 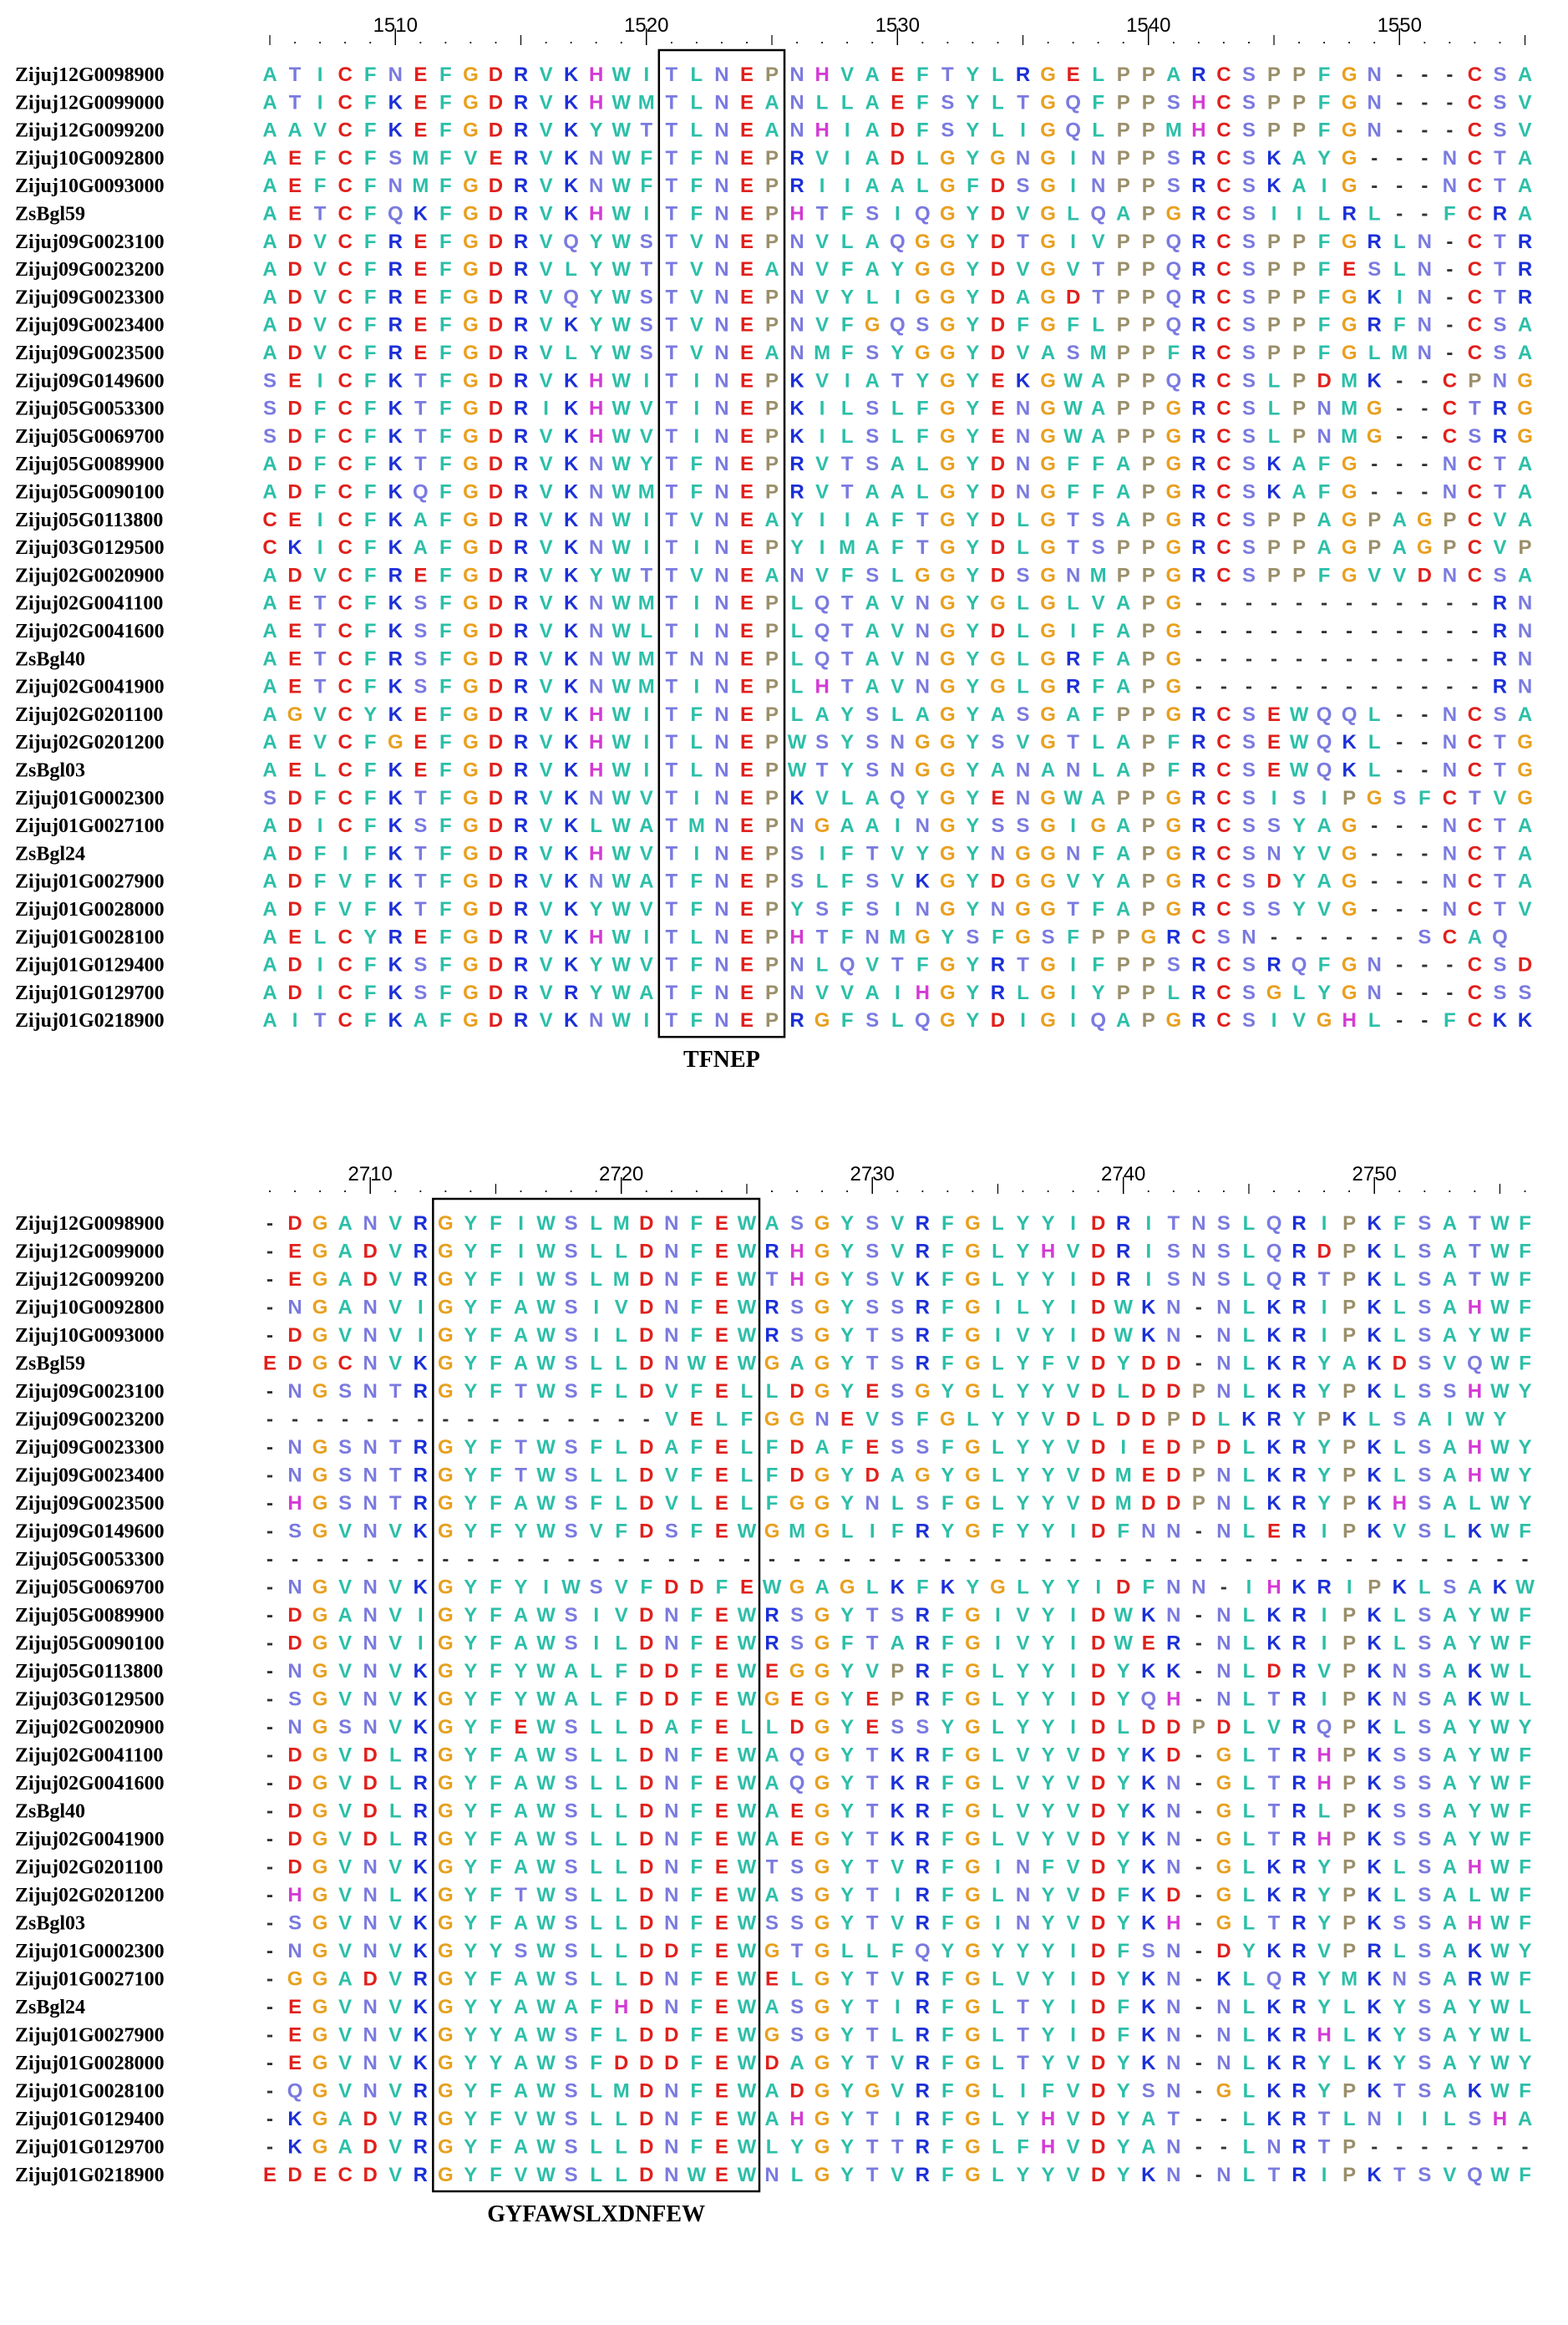 I want to click on sequence-name: Zijuj01G0027100, so click(x=90, y=826).